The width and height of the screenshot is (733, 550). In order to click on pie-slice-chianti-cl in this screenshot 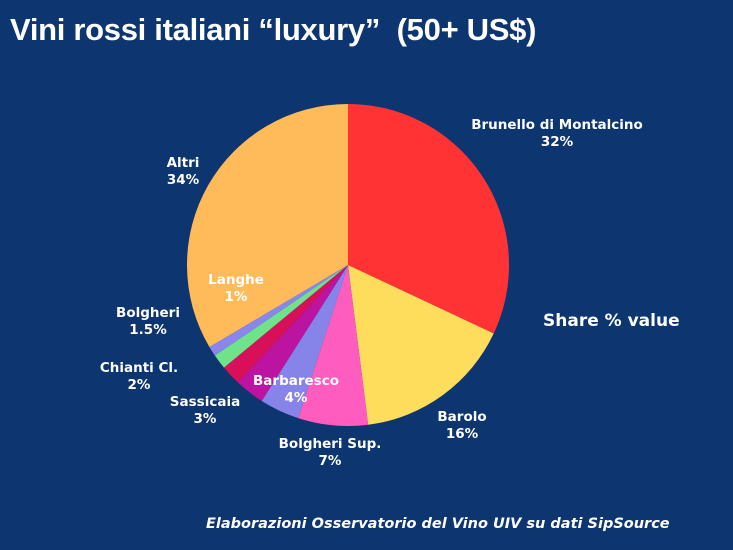, I will do `click(285, 324)`.